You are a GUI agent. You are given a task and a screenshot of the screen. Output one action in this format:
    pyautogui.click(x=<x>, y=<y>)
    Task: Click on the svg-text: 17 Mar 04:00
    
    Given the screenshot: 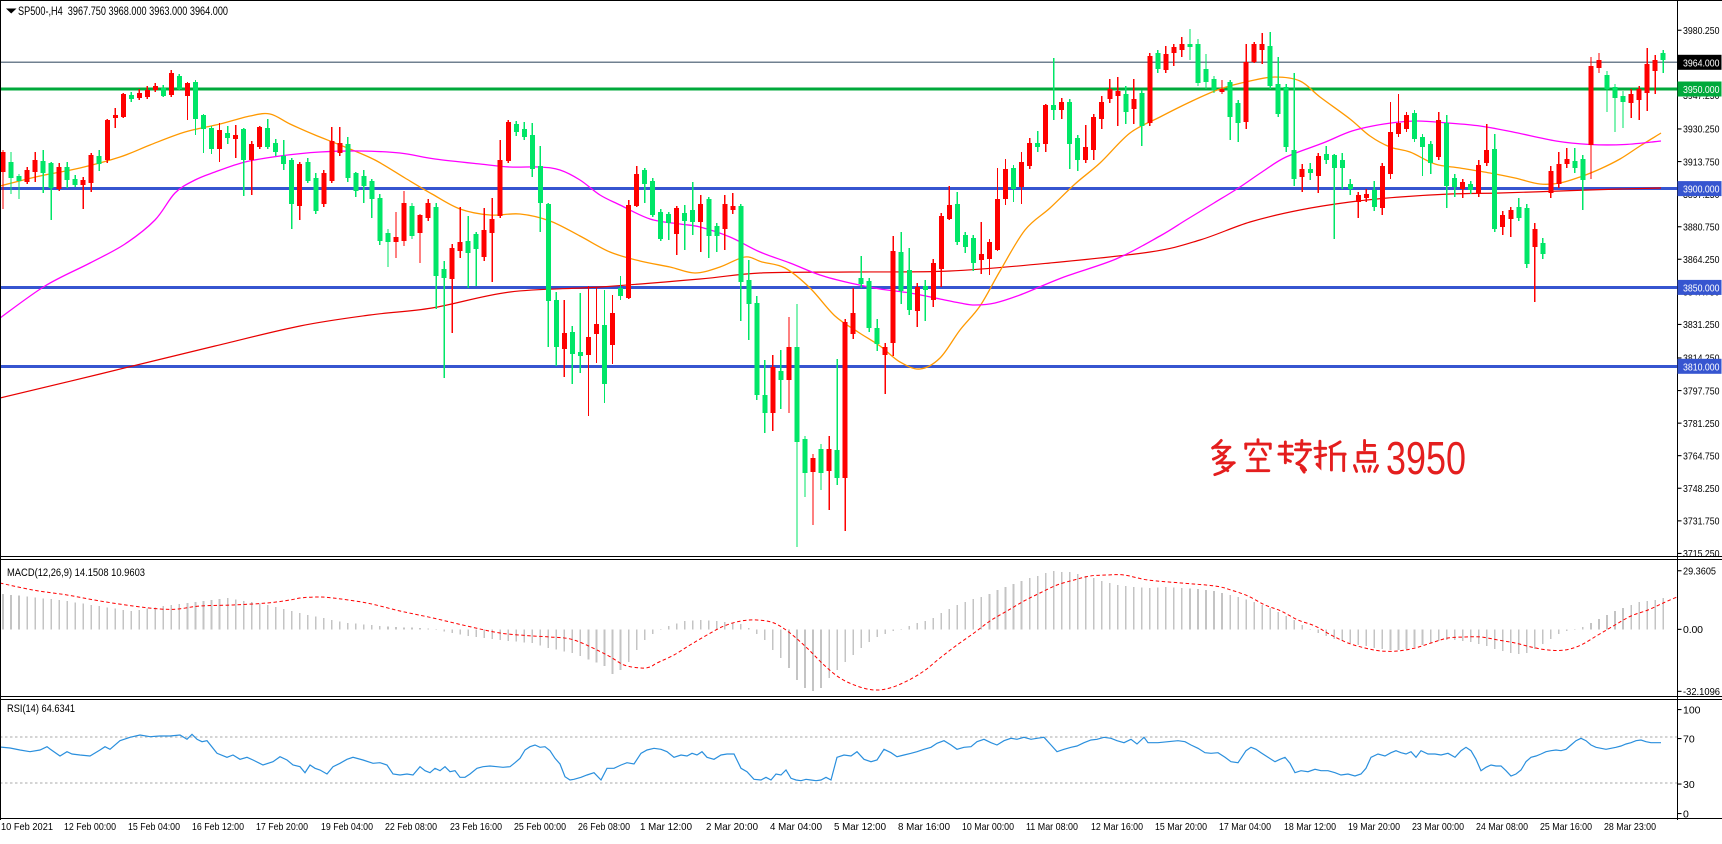 What is the action you would take?
    pyautogui.click(x=1245, y=827)
    